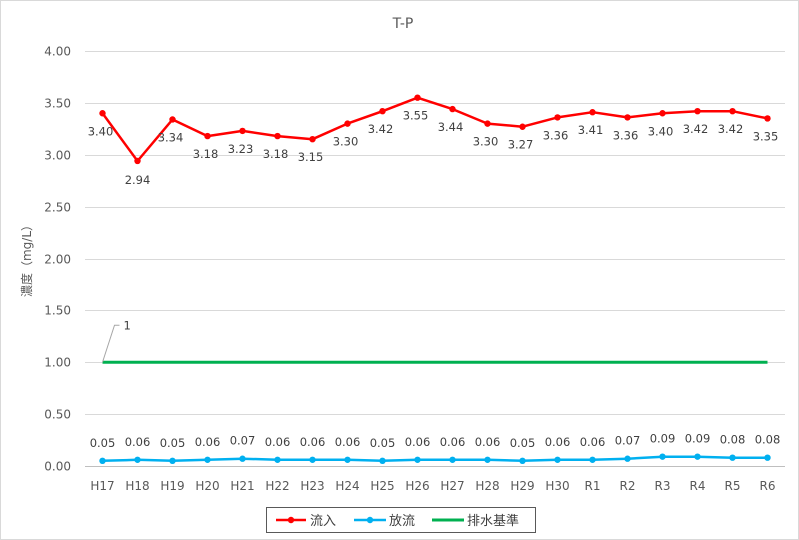  I want to click on legend-label: 放流, so click(402, 521).